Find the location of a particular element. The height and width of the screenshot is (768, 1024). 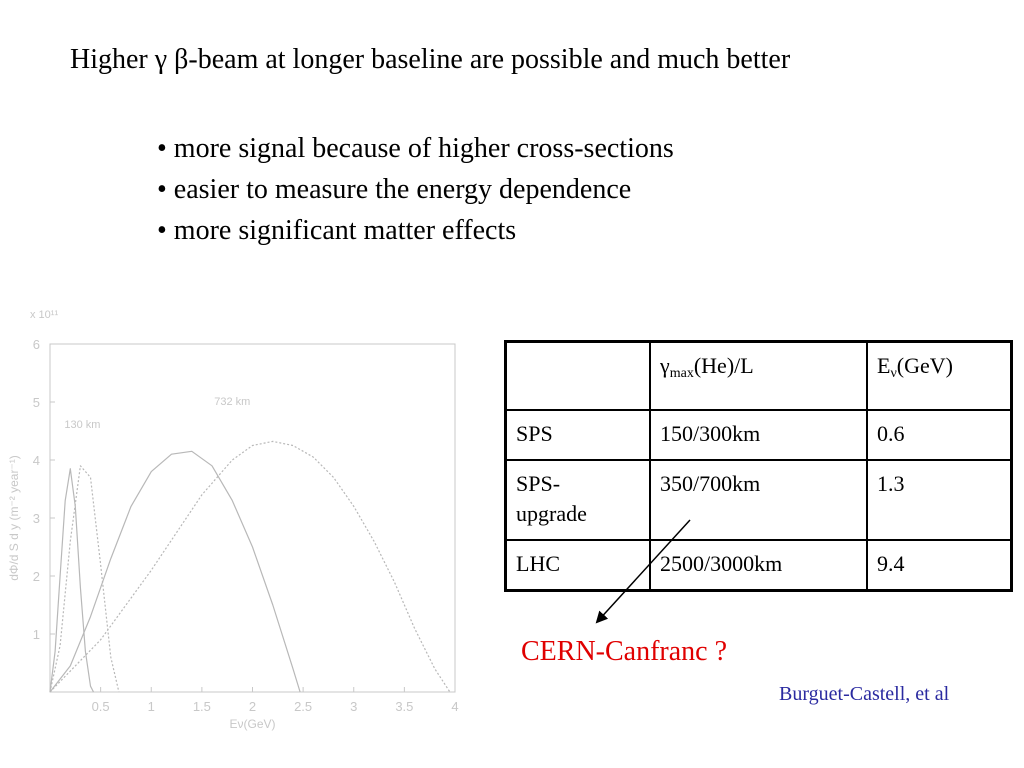

row-energy: 0.6 is located at coordinates (939, 435).